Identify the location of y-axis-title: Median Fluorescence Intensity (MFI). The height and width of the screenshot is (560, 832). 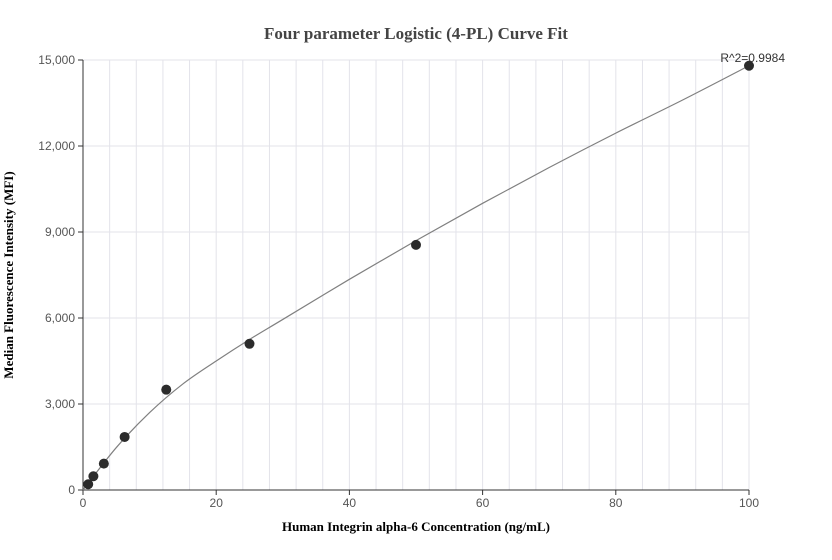
(8, 274).